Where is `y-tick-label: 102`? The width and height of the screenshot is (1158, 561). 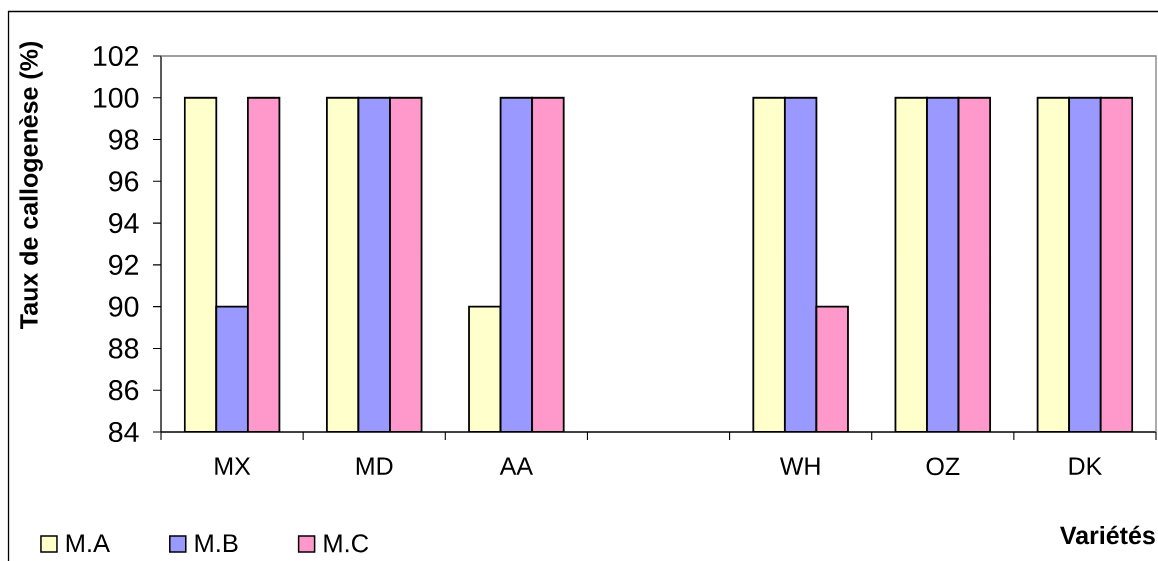 y-tick-label: 102 is located at coordinates (116, 56).